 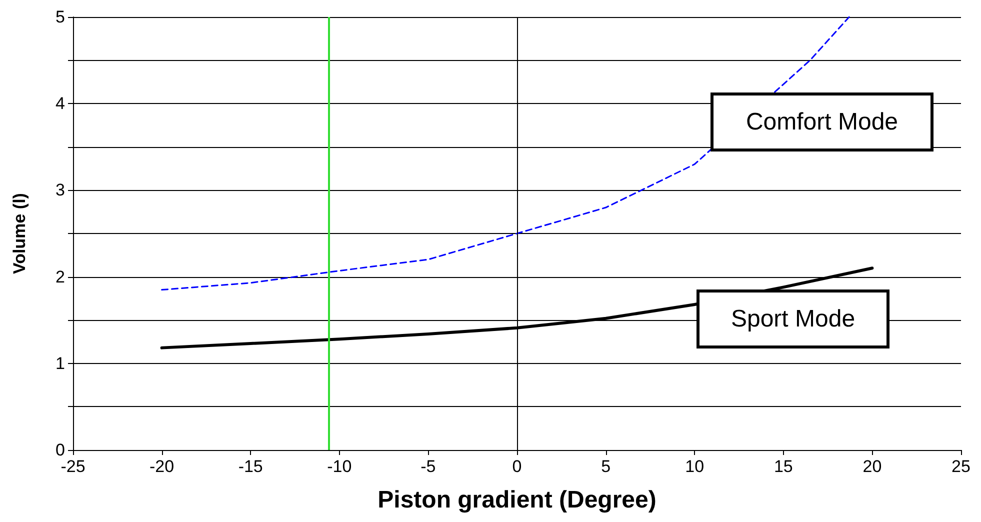 What do you see at coordinates (60, 17) in the screenshot?
I see `y-tick-label: 5` at bounding box center [60, 17].